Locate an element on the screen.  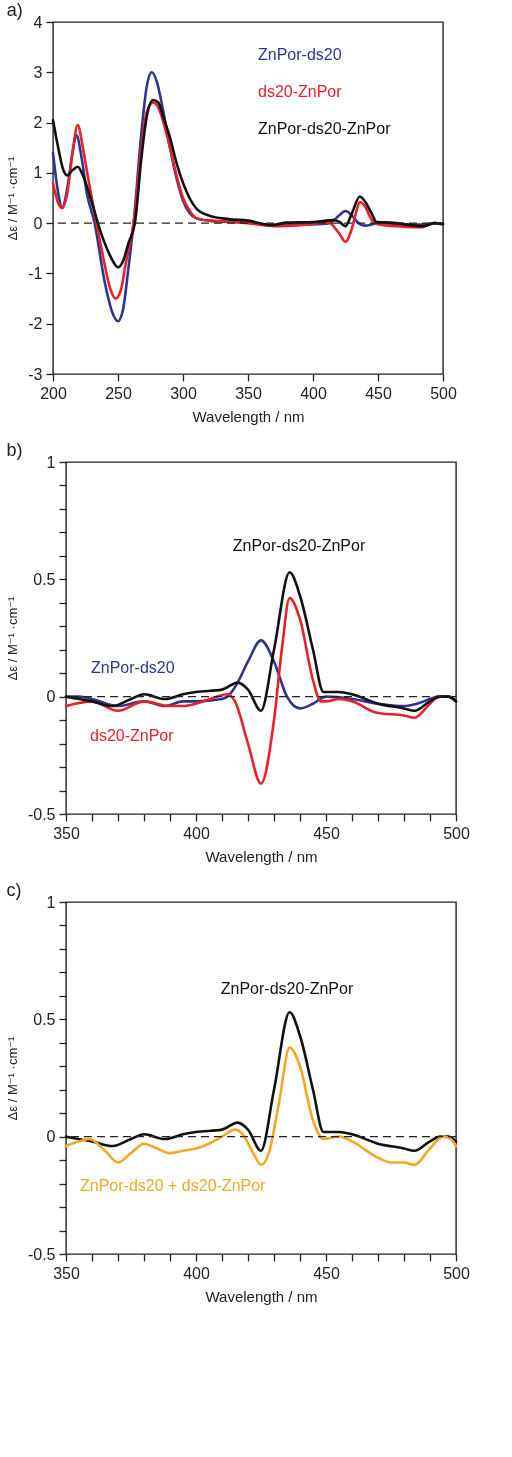
series-label: ds20-ZnPor is located at coordinates (132, 735).